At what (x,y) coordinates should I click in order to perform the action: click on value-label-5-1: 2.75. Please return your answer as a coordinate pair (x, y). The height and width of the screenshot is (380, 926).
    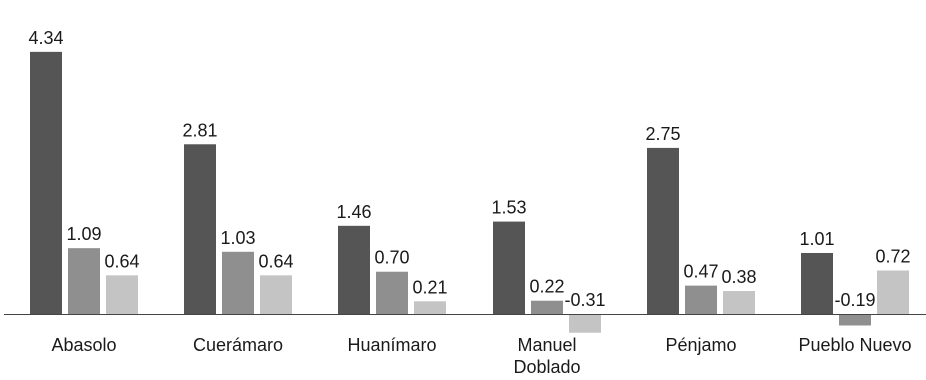
    Looking at the image, I should click on (662, 134).